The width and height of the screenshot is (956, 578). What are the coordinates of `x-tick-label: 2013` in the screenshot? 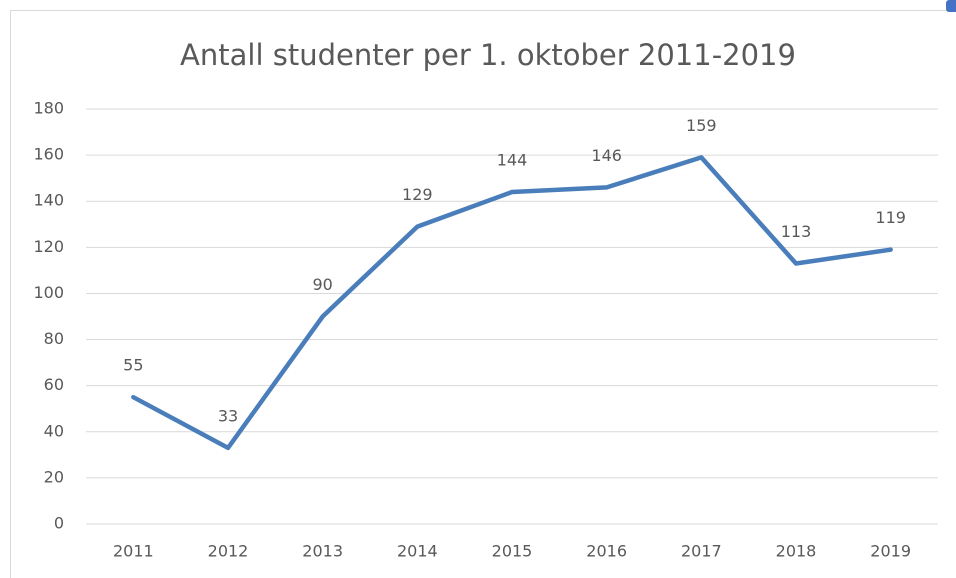 It's located at (322, 551).